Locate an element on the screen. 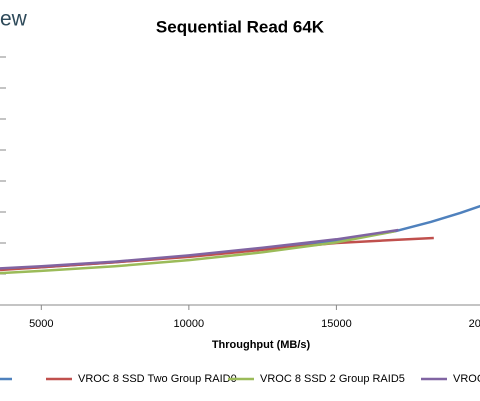  logo-text: ew is located at coordinates (14, 19).